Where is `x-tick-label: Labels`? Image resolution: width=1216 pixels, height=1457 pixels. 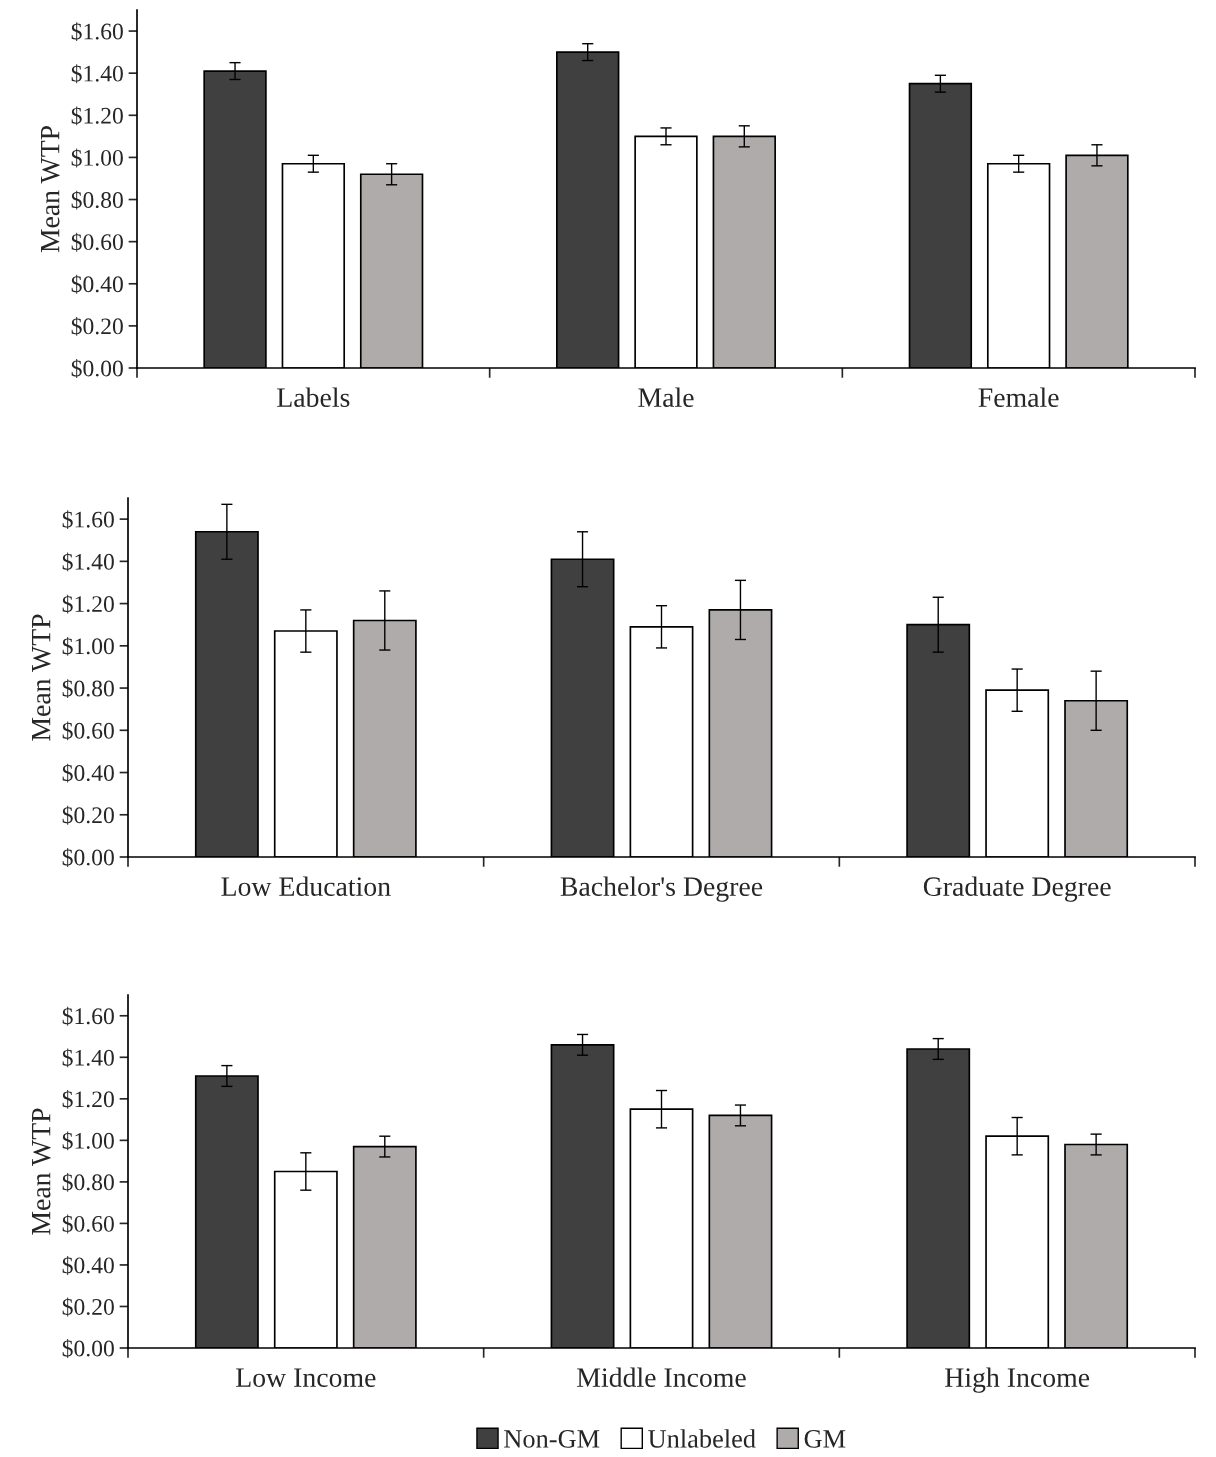
x-tick-label: Labels is located at coordinates (313, 397).